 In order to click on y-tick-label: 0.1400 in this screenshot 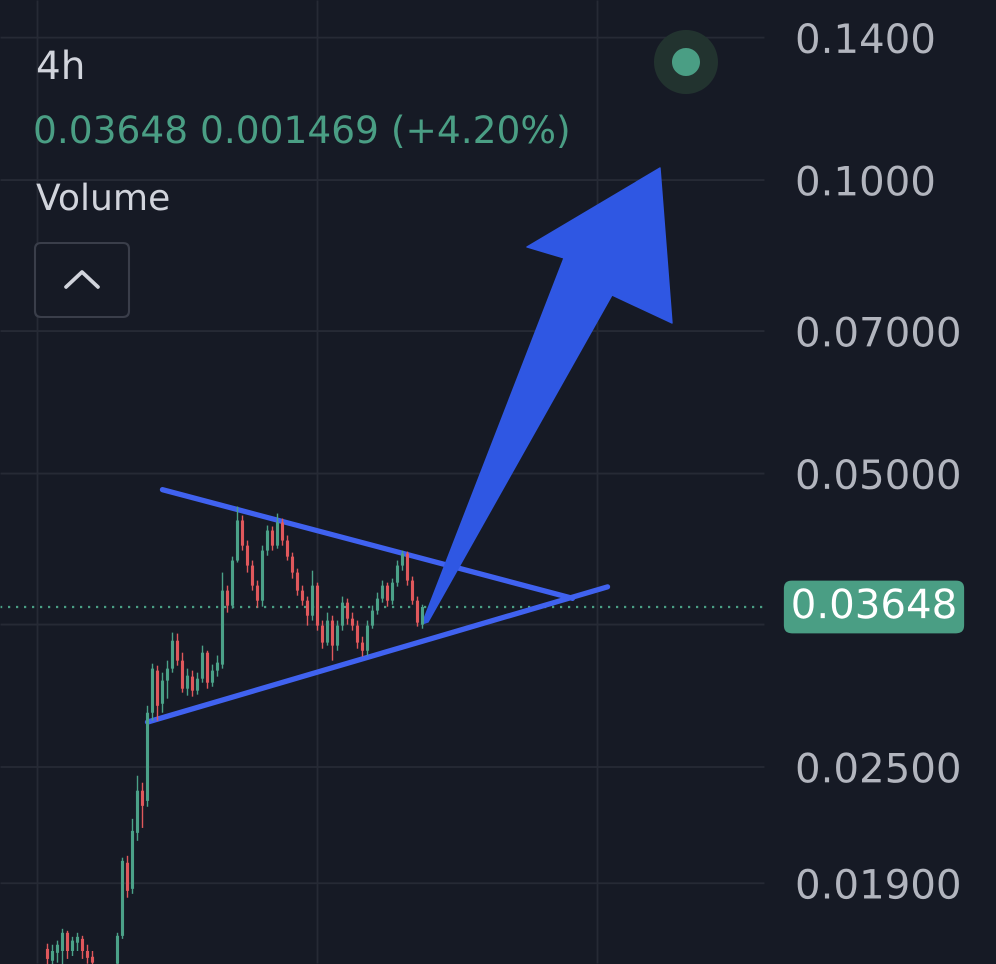, I will do `click(866, 38)`.